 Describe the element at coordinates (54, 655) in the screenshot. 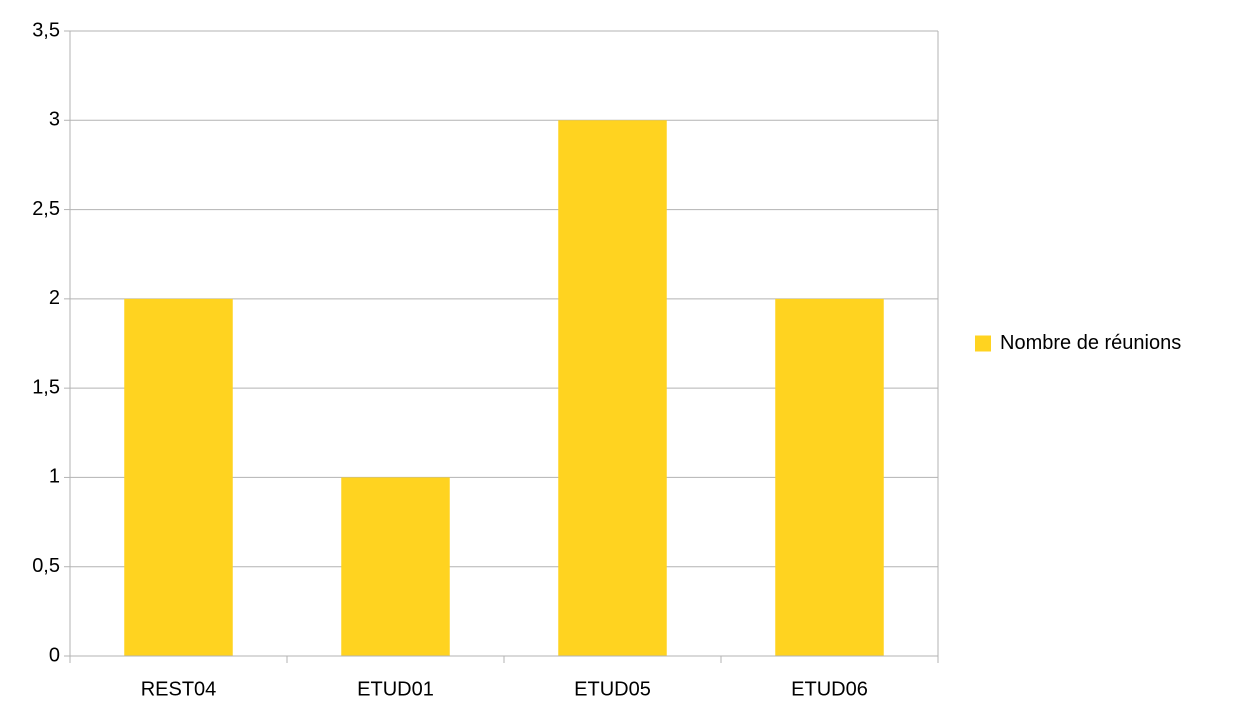

I see `y-tick-label: 0` at that location.